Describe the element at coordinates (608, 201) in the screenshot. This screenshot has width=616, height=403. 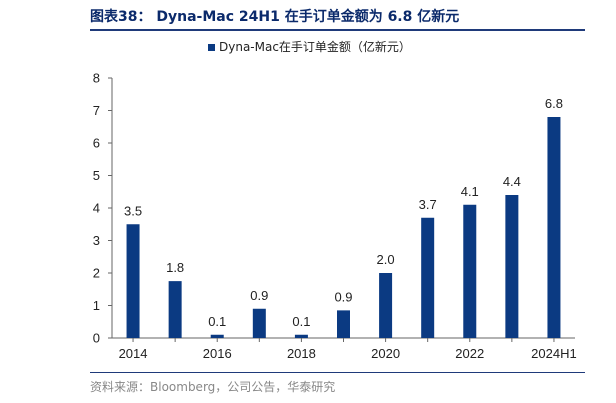
I see `adjacent-figure-clip` at that location.